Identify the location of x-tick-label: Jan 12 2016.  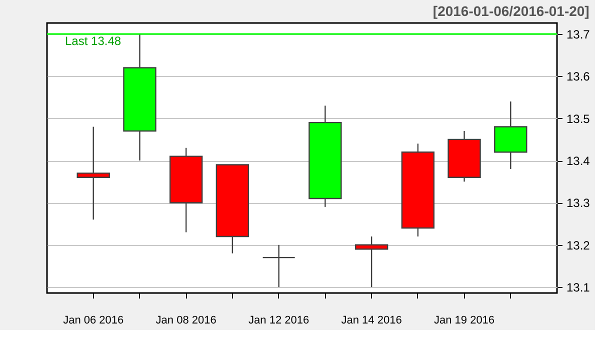
(279, 320).